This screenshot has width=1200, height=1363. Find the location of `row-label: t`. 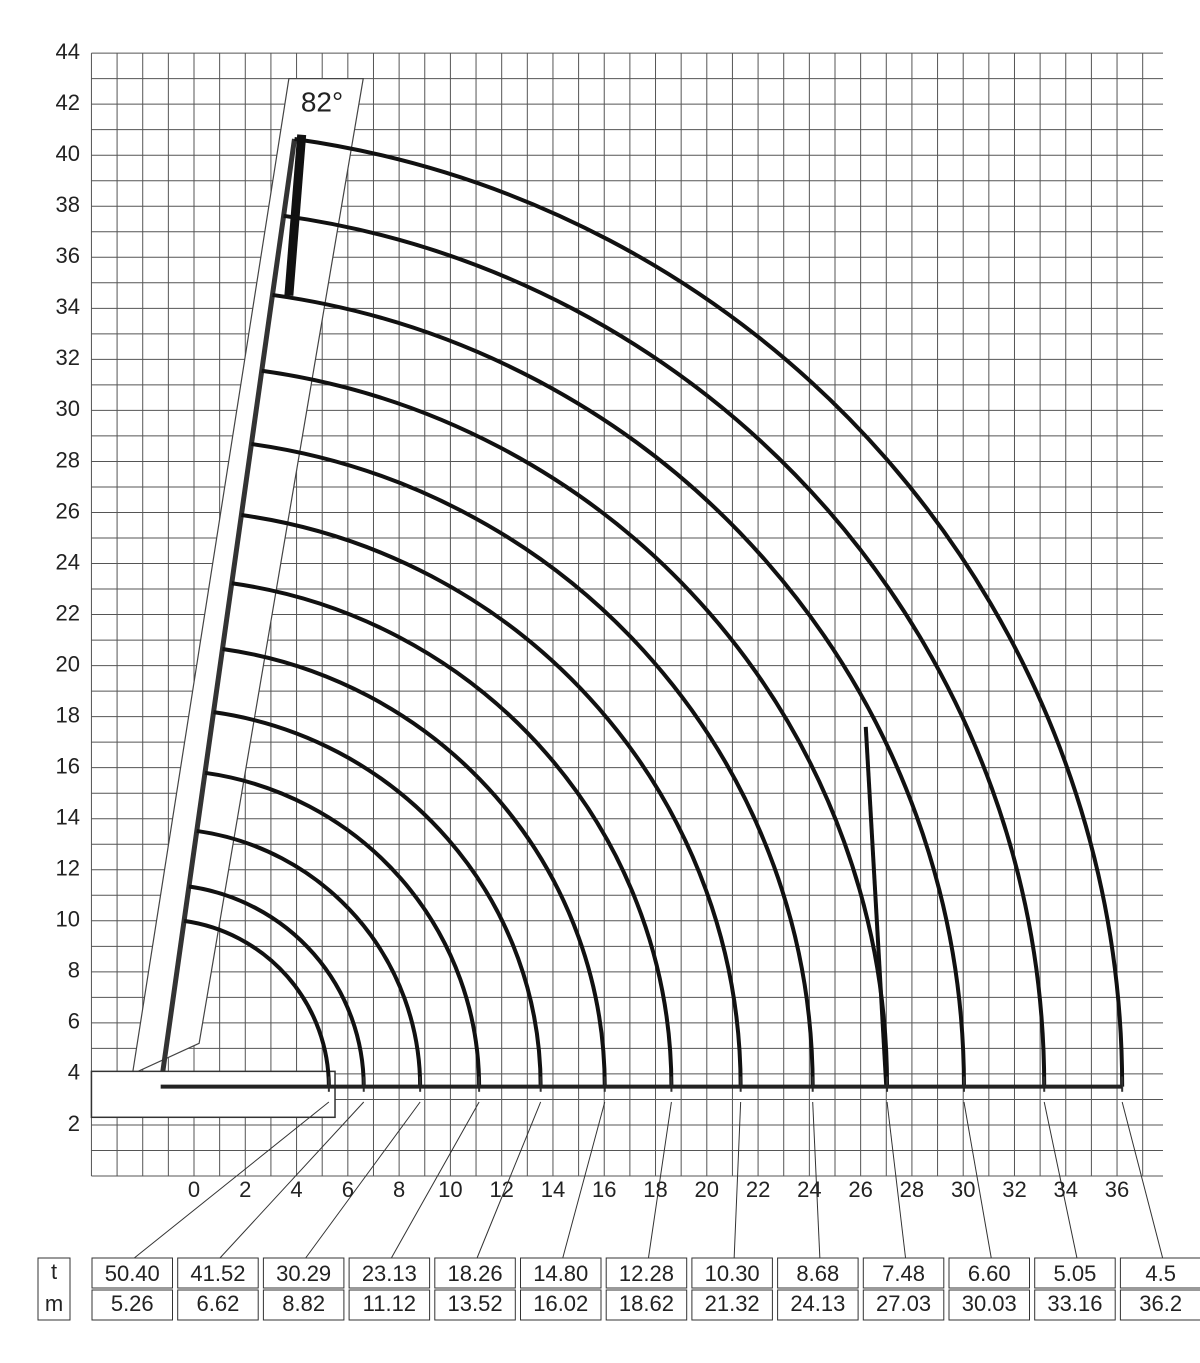

row-label: t is located at coordinates (54, 1271).